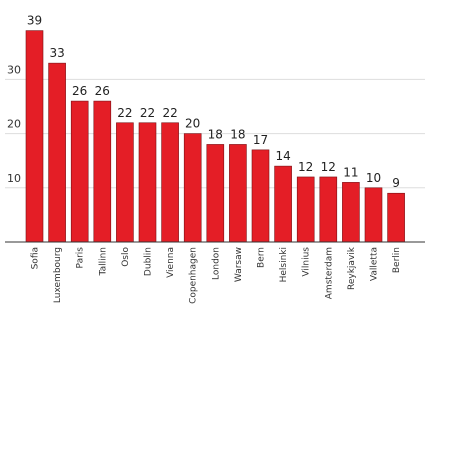 This screenshot has height=450, width=460. What do you see at coordinates (307, 262) in the screenshot?
I see `category-label: Vilnius` at bounding box center [307, 262].